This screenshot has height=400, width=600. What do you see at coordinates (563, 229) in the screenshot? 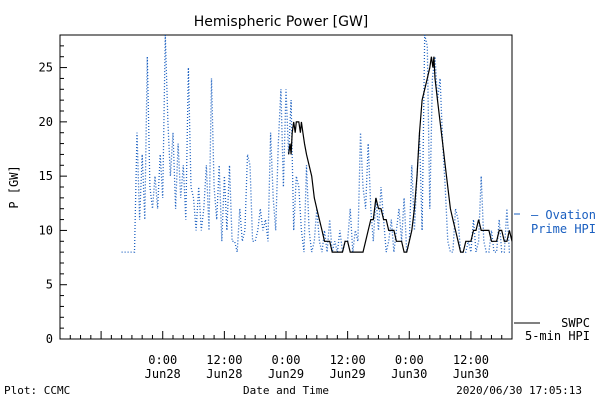
I see `legend-ovation-label: Prime HPI` at bounding box center [563, 229].